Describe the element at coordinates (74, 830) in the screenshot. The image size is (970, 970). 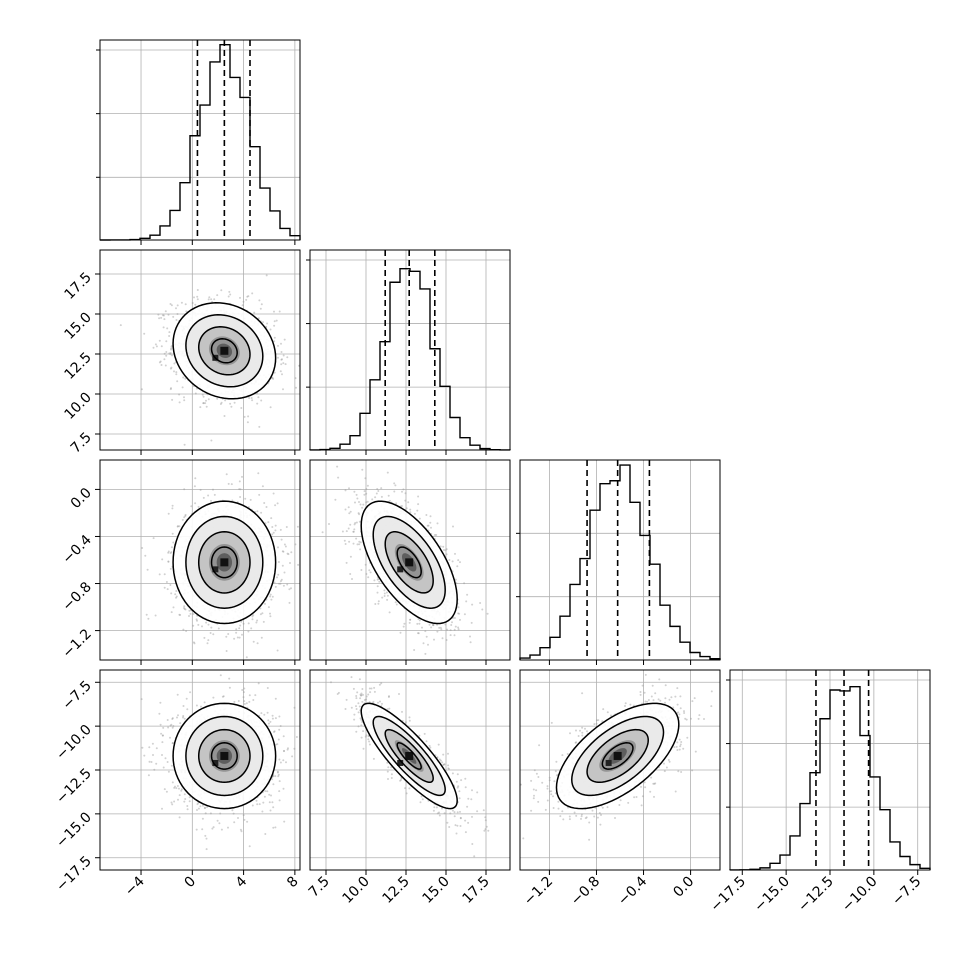
I see `y-tick-label: −15.0` at that location.